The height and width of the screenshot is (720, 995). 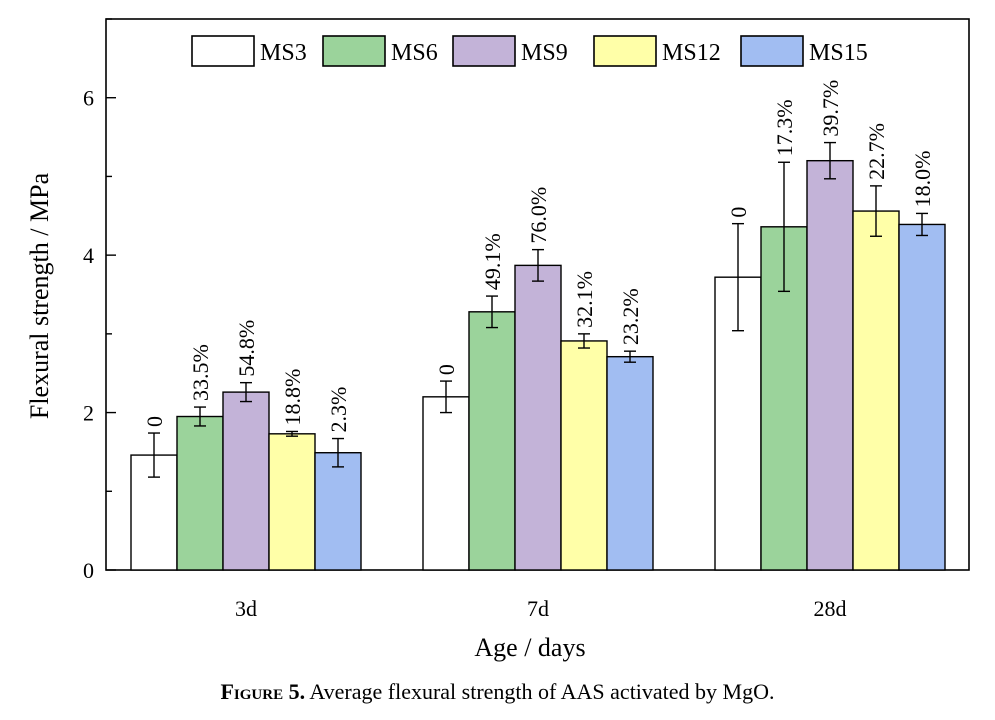 I want to click on bar-ms15-3d, so click(x=338, y=511).